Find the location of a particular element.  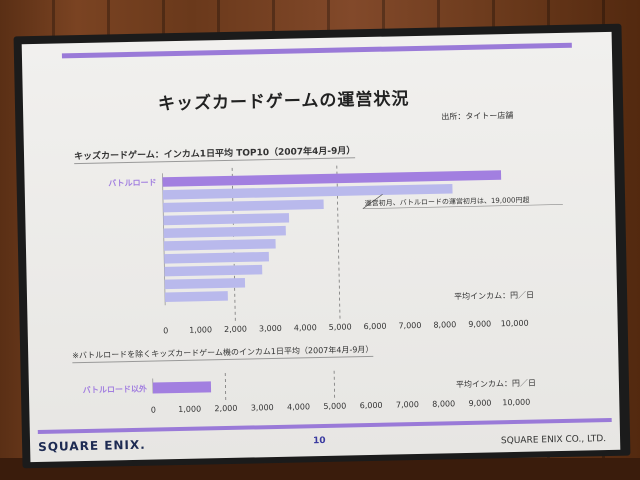

chart1-category-label: バトルロード is located at coordinates (132, 183).